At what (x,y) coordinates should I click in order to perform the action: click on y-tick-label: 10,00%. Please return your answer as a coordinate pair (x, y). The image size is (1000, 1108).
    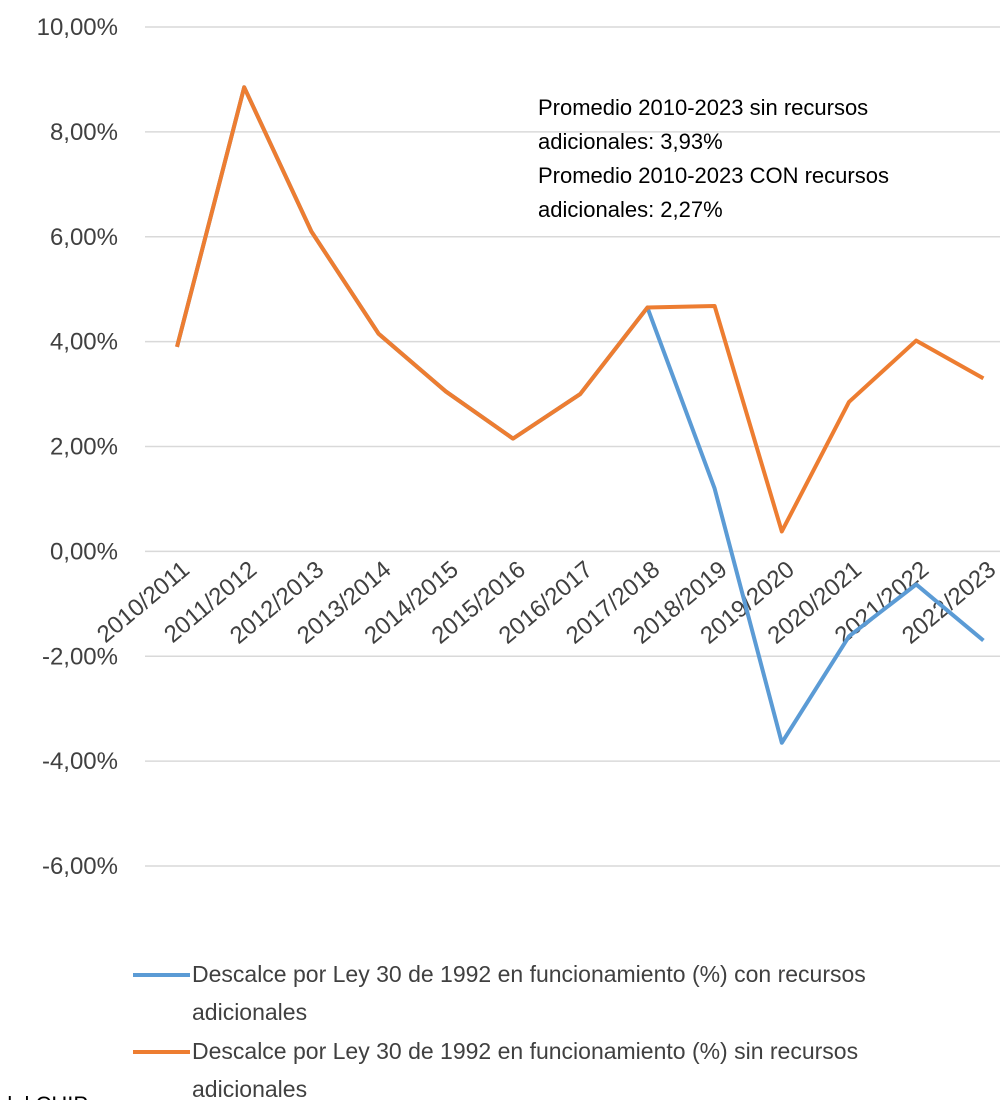
    Looking at the image, I should click on (77, 27).